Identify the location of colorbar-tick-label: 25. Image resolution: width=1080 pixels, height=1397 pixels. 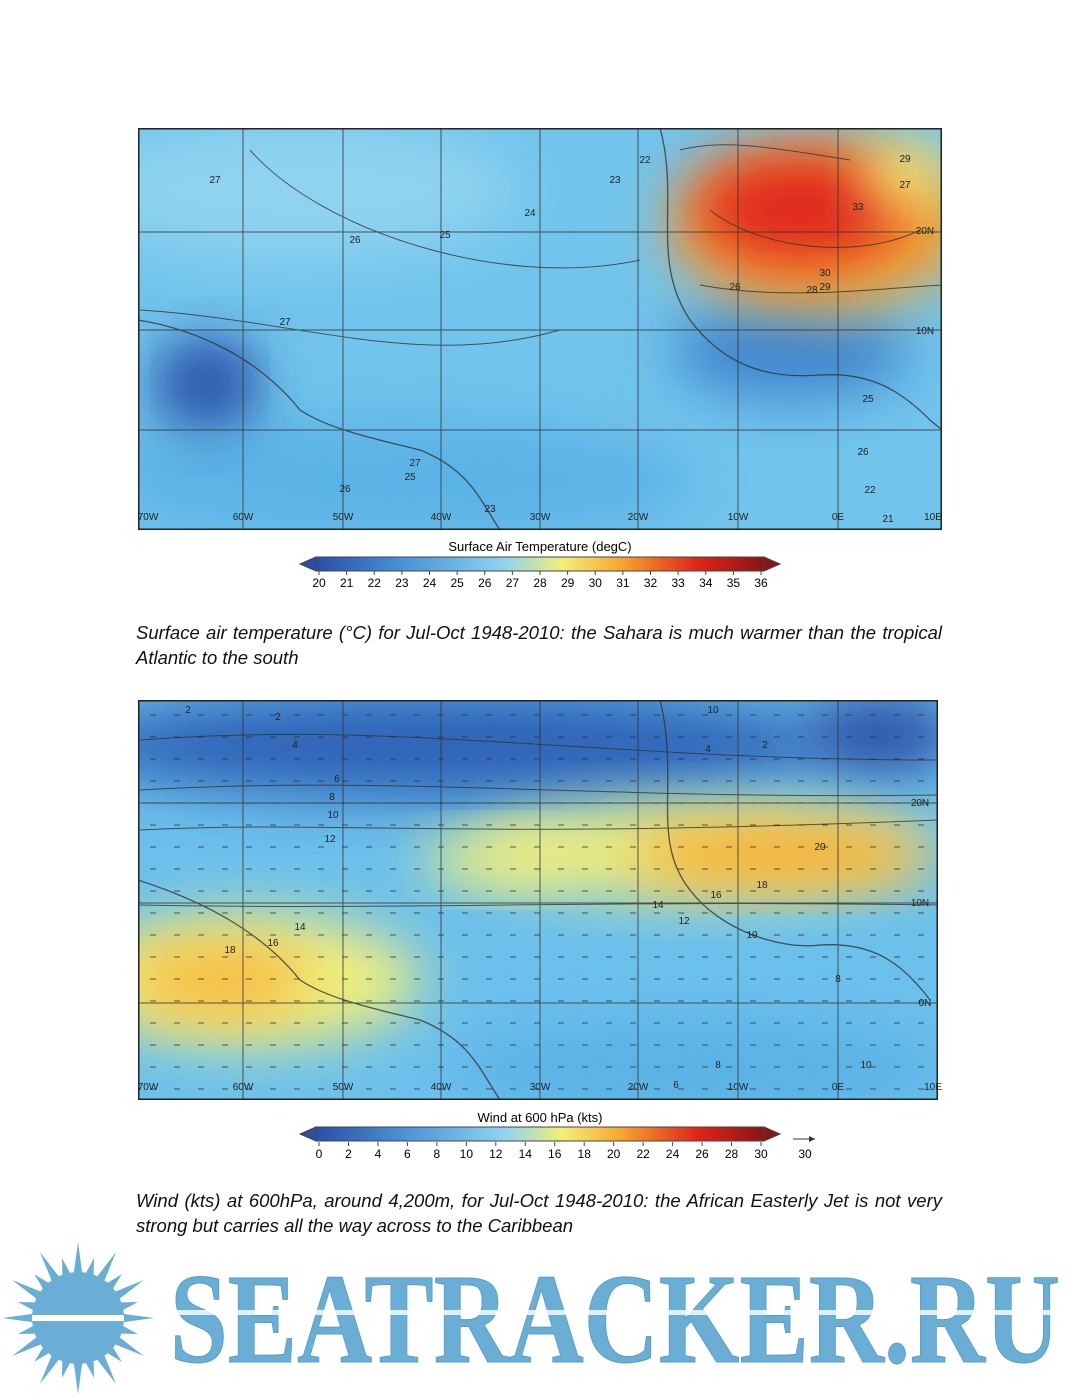
(457, 583).